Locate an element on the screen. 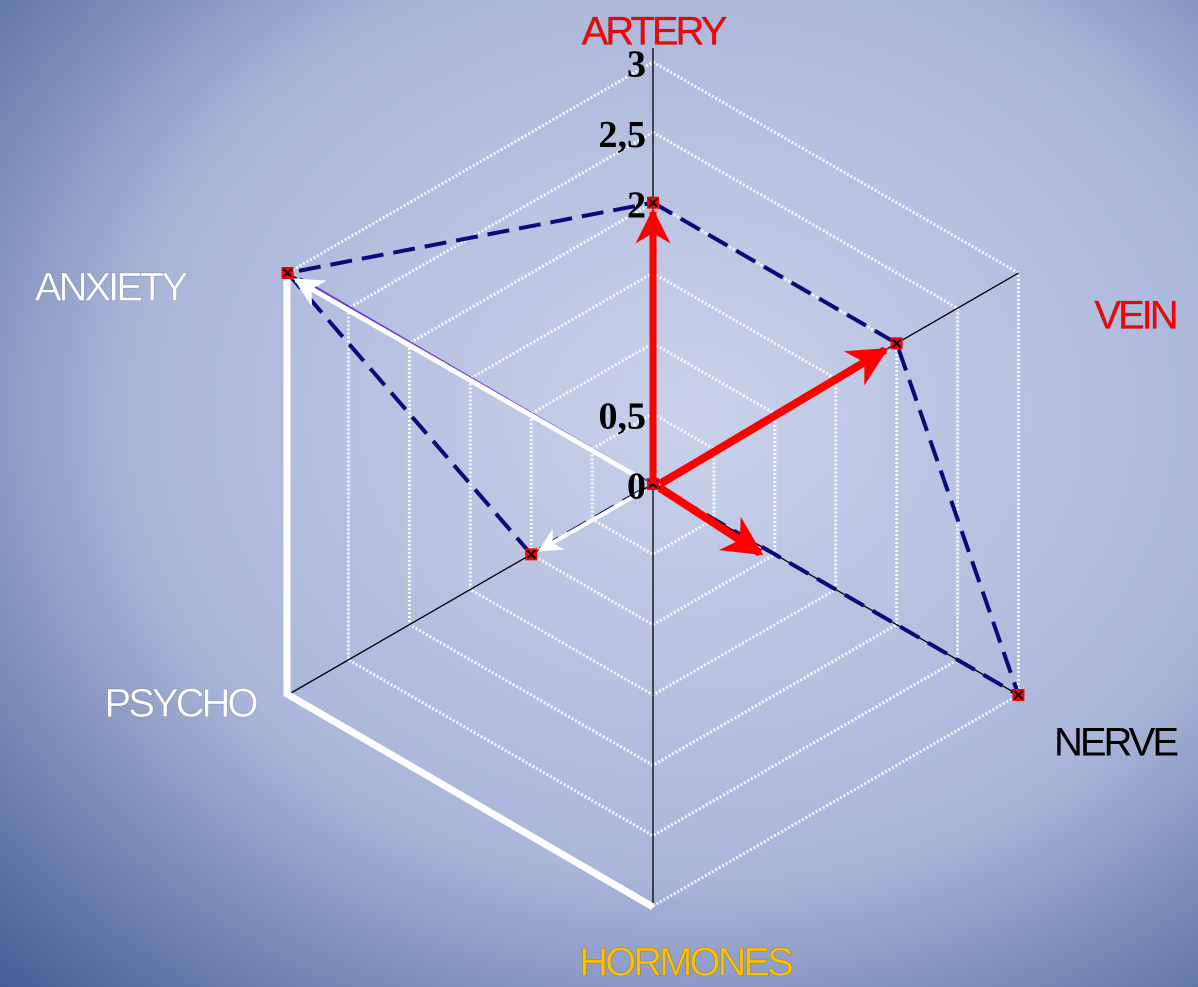  category-label: ANXIETY is located at coordinates (111, 288).